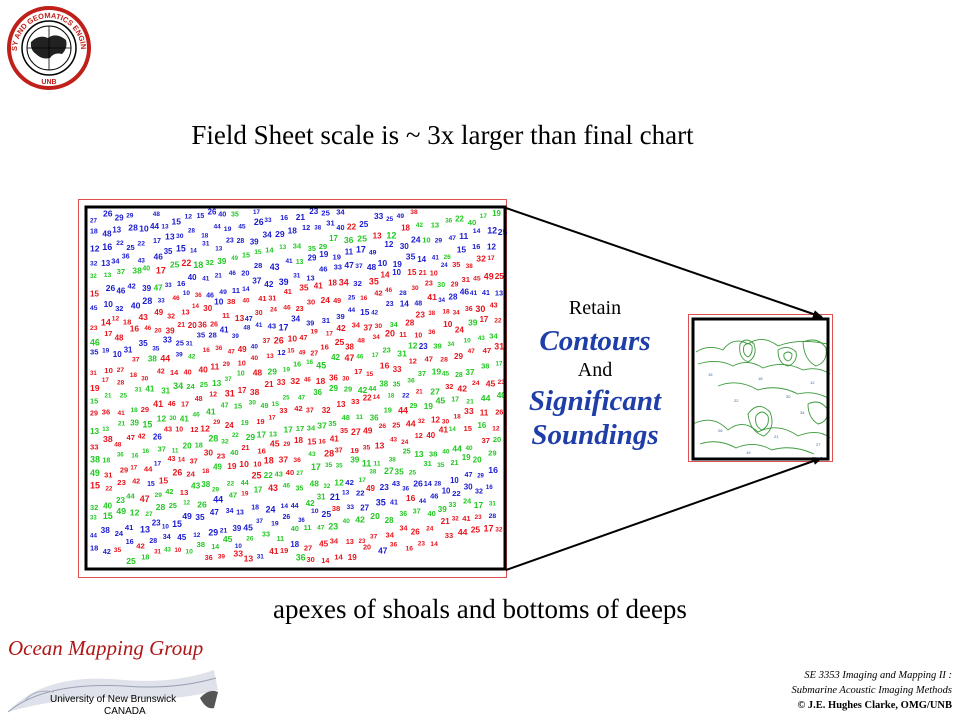  Describe the element at coordinates (106, 412) in the screenshot. I see `sounding-mark: 36` at that location.